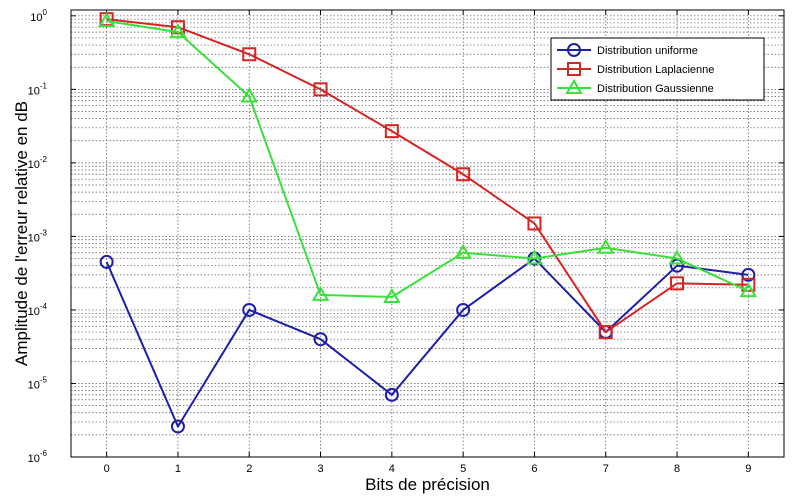  What do you see at coordinates (427, 484) in the screenshot?
I see `x-axis-label: Bits de précision` at bounding box center [427, 484].